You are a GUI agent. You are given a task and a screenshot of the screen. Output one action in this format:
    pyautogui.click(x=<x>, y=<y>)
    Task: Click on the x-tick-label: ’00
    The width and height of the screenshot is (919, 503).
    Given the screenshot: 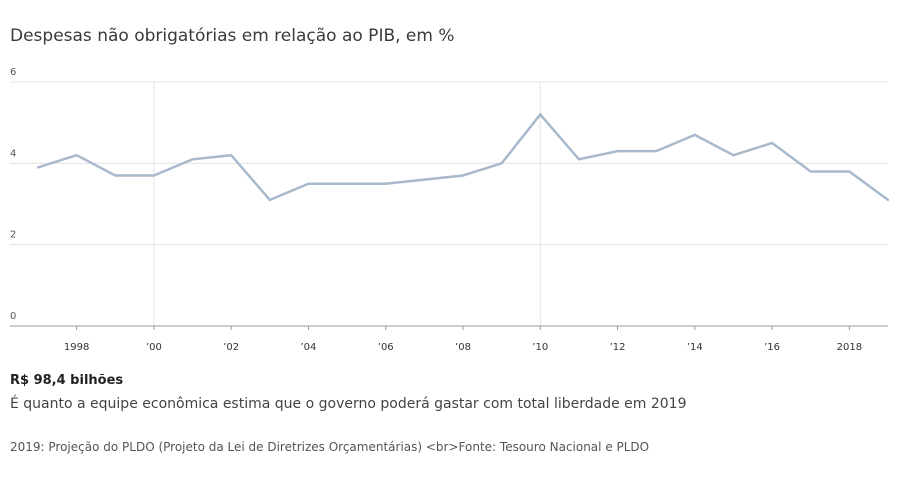 What is the action you would take?
    pyautogui.click(x=154, y=347)
    